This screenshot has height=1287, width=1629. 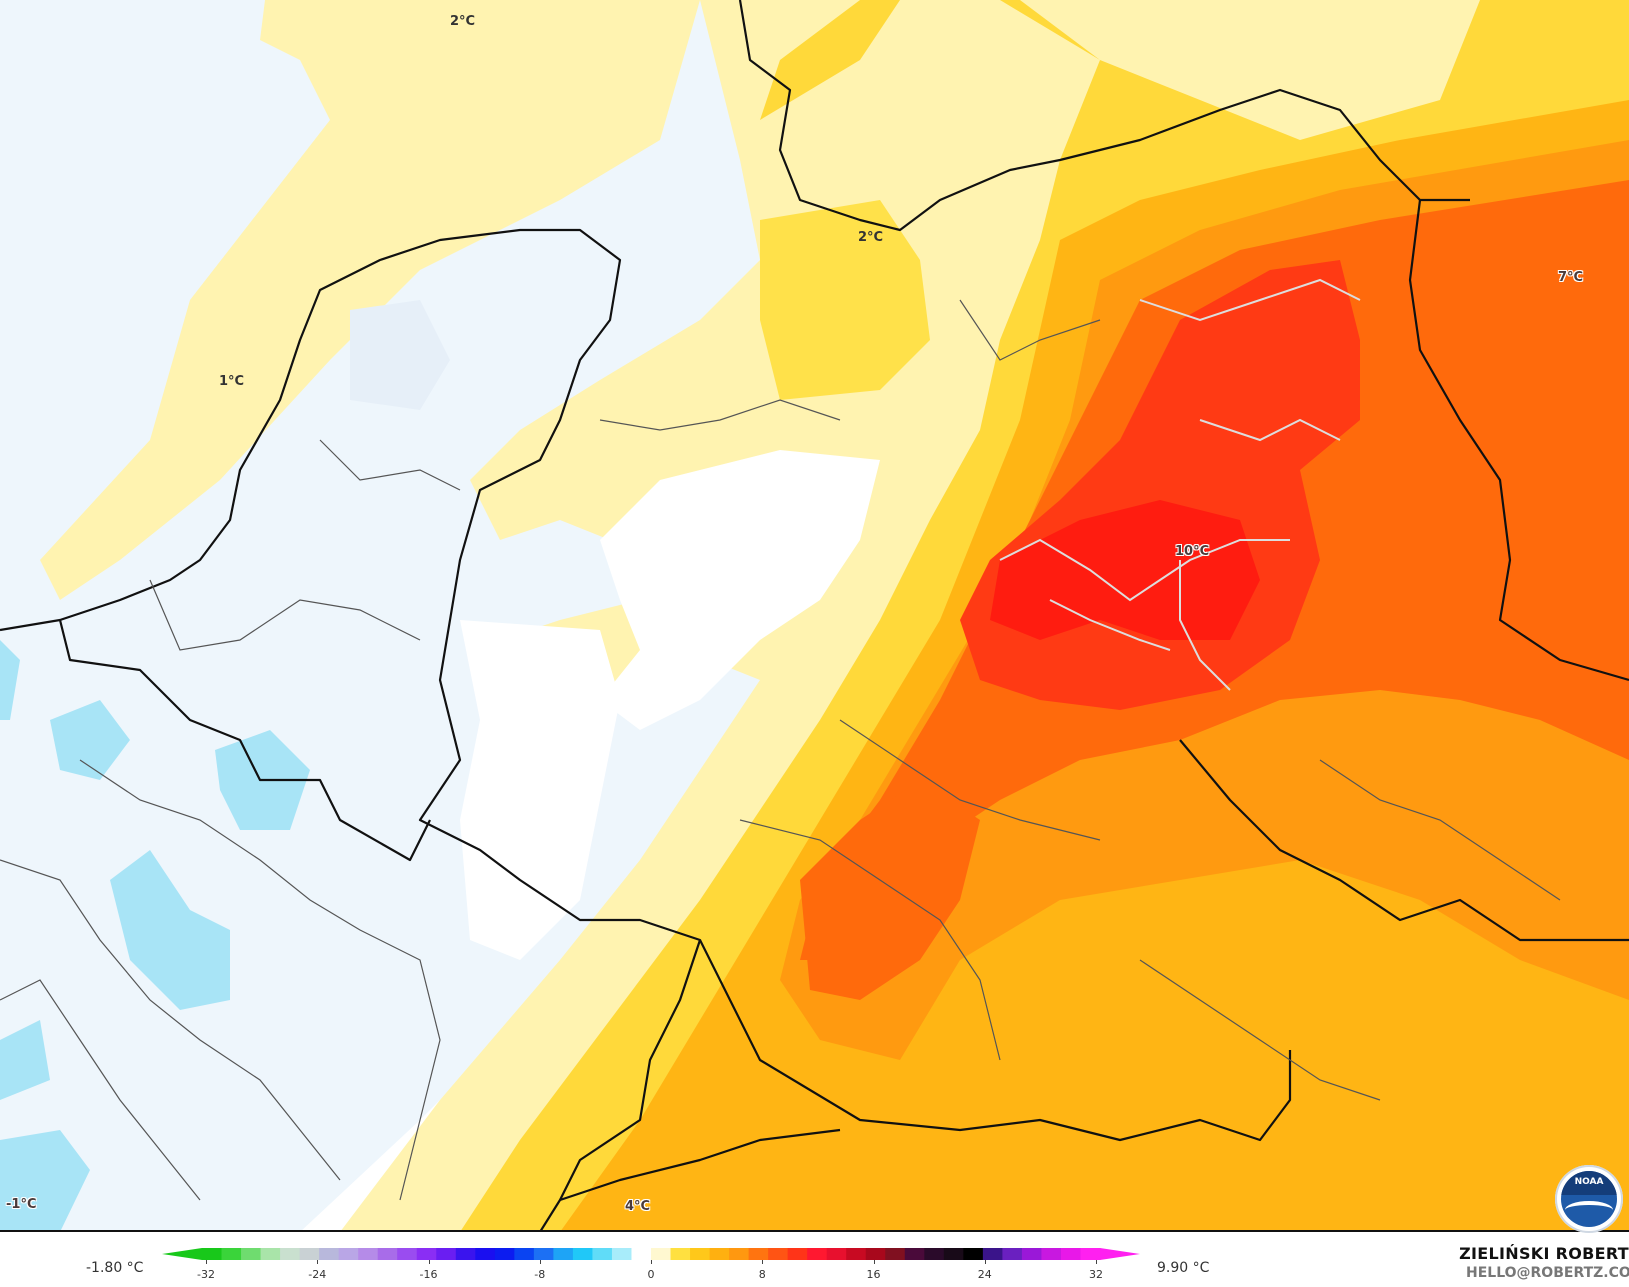 I want to click on colorbar-tick-label: 32, so click(x=1096, y=1274).